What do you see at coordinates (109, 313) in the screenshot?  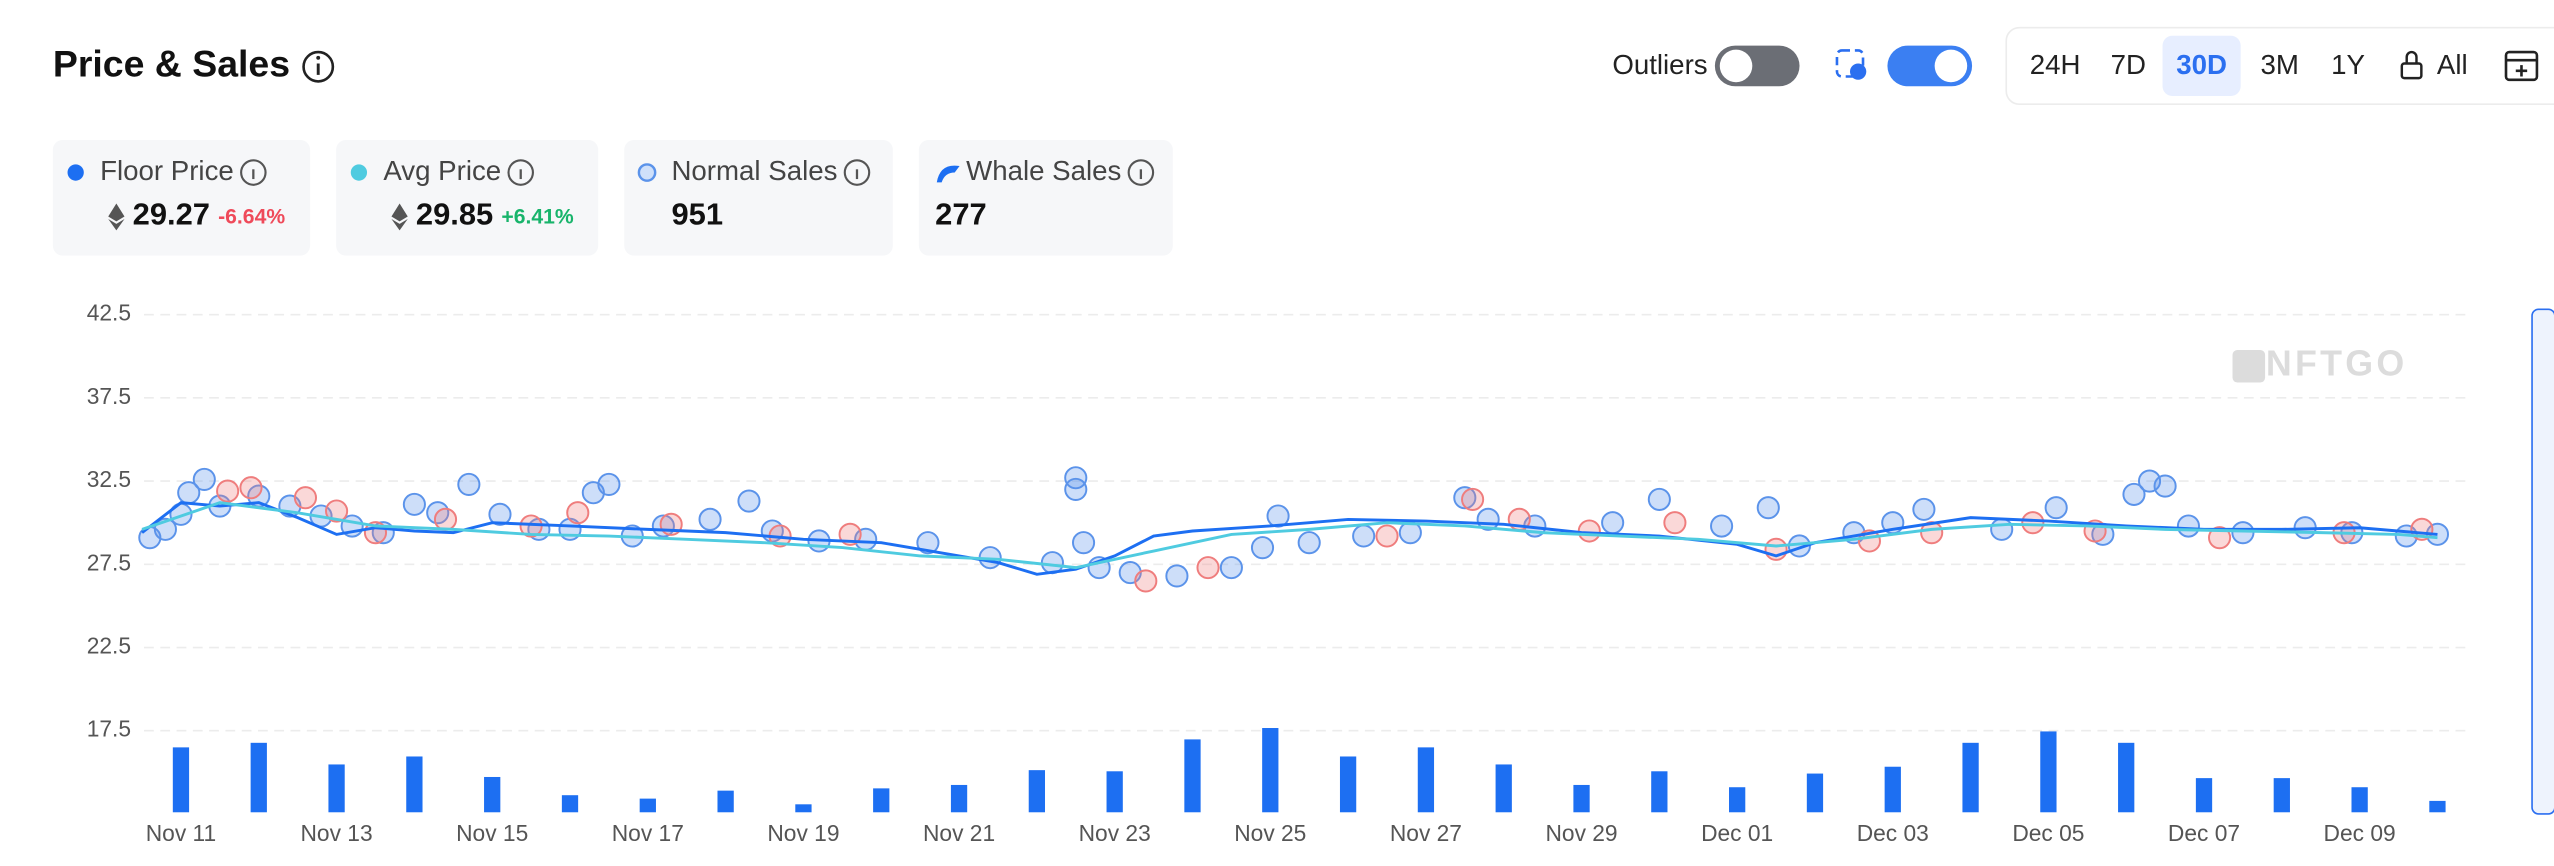 I see `y-tick-label: 42.5` at bounding box center [109, 313].